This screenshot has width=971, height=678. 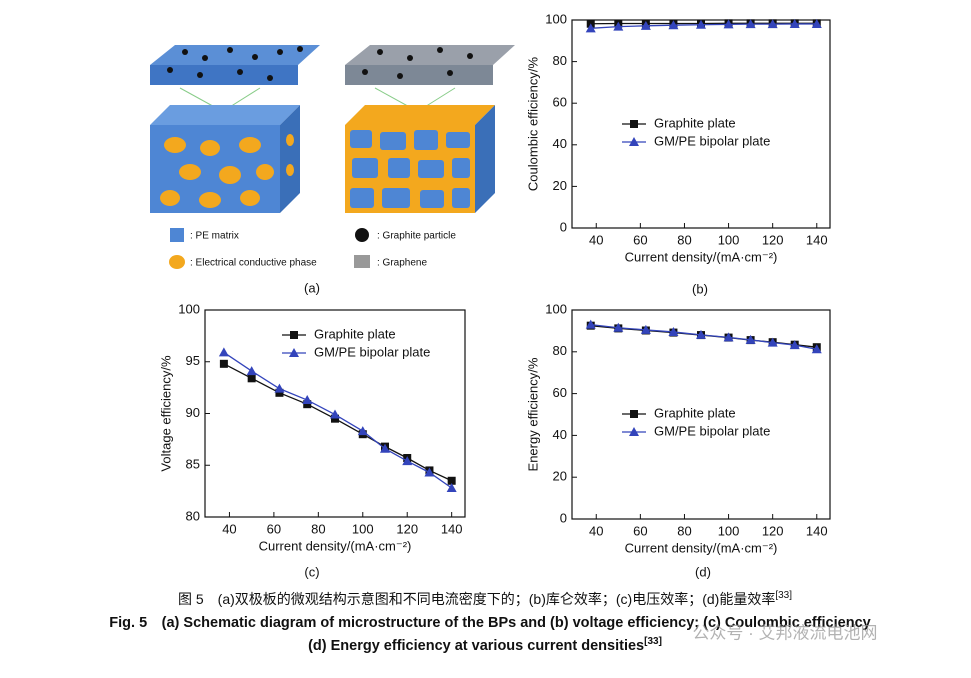 What do you see at coordinates (420, 115) in the screenshot?
I see `block-top-right` at bounding box center [420, 115].